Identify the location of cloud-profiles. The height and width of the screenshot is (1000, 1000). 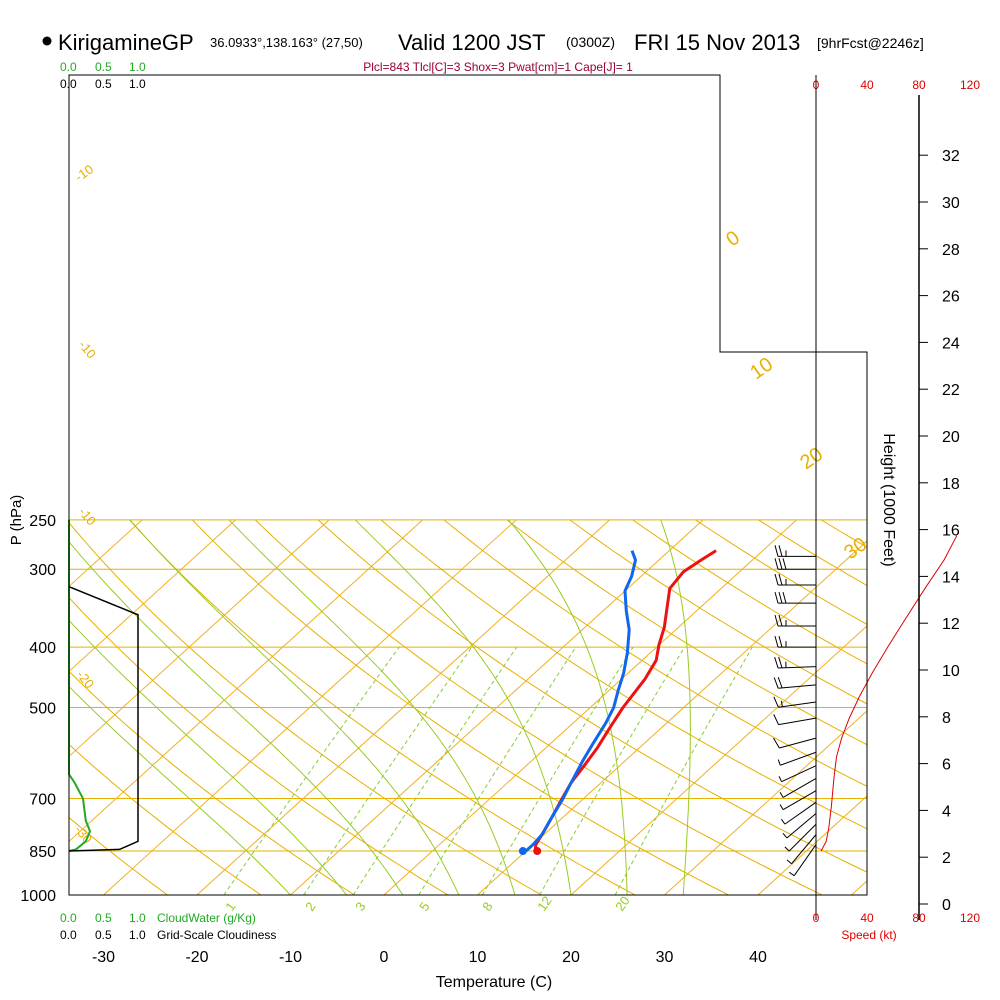
(103, 685).